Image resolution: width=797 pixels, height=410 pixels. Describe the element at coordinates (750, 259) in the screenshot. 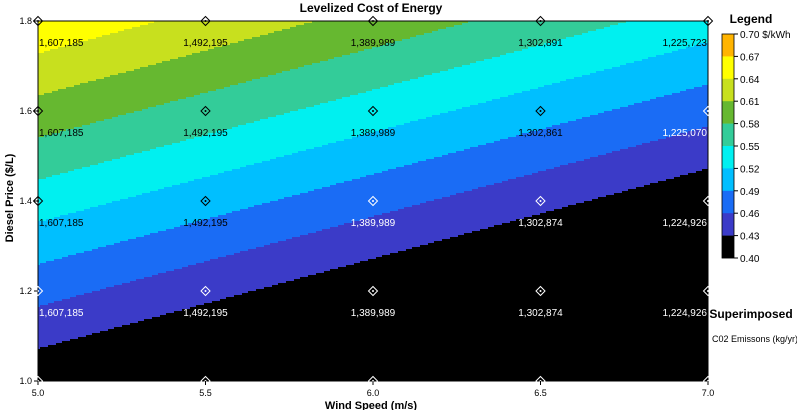

I see `legend-label: 0.40` at that location.